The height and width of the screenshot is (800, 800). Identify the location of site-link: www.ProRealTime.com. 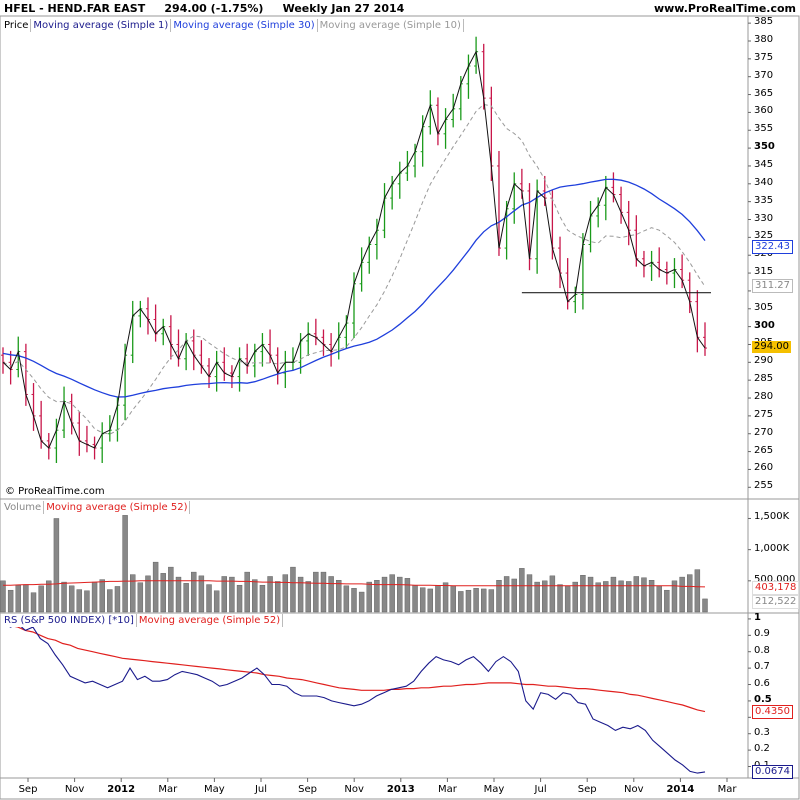
(724, 8).